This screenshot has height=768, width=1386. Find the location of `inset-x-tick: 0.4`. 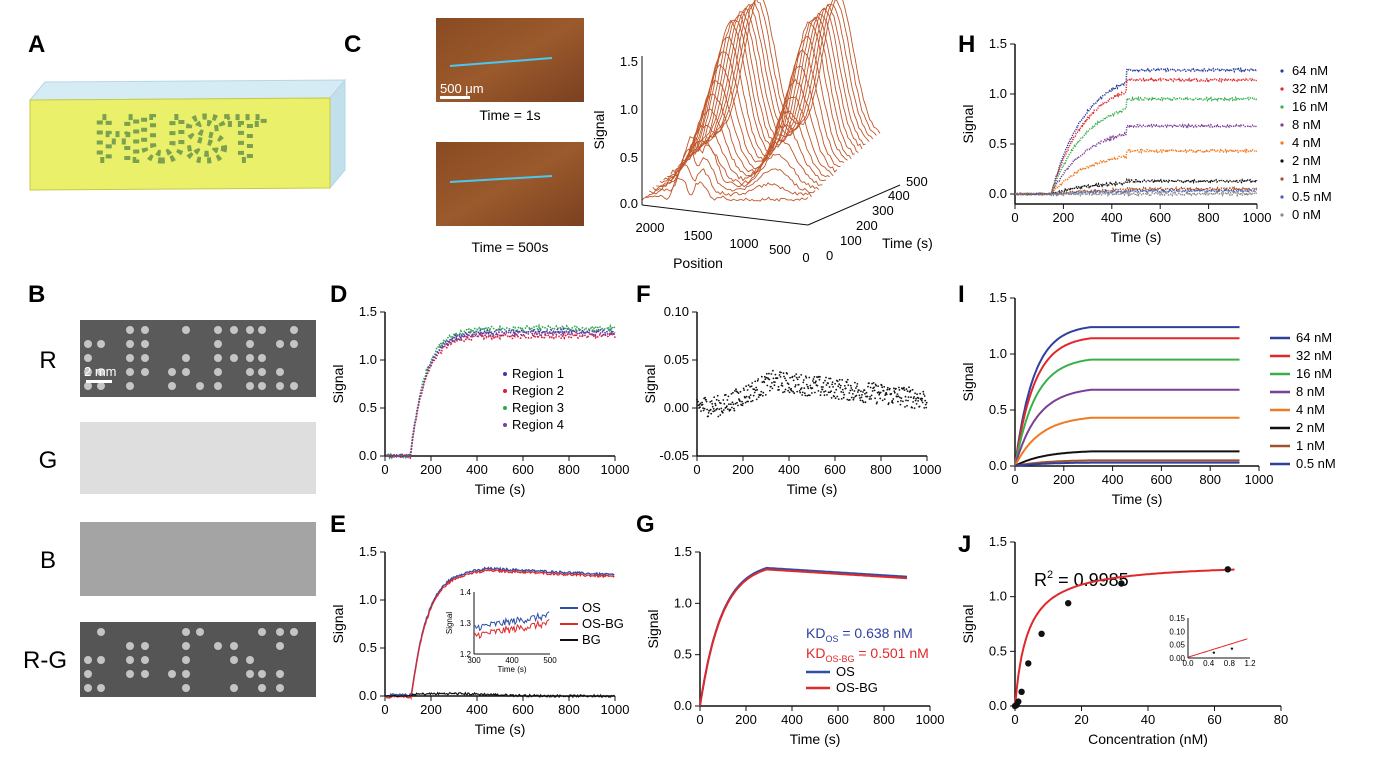

inset-x-tick: 0.4 is located at coordinates (1209, 663).